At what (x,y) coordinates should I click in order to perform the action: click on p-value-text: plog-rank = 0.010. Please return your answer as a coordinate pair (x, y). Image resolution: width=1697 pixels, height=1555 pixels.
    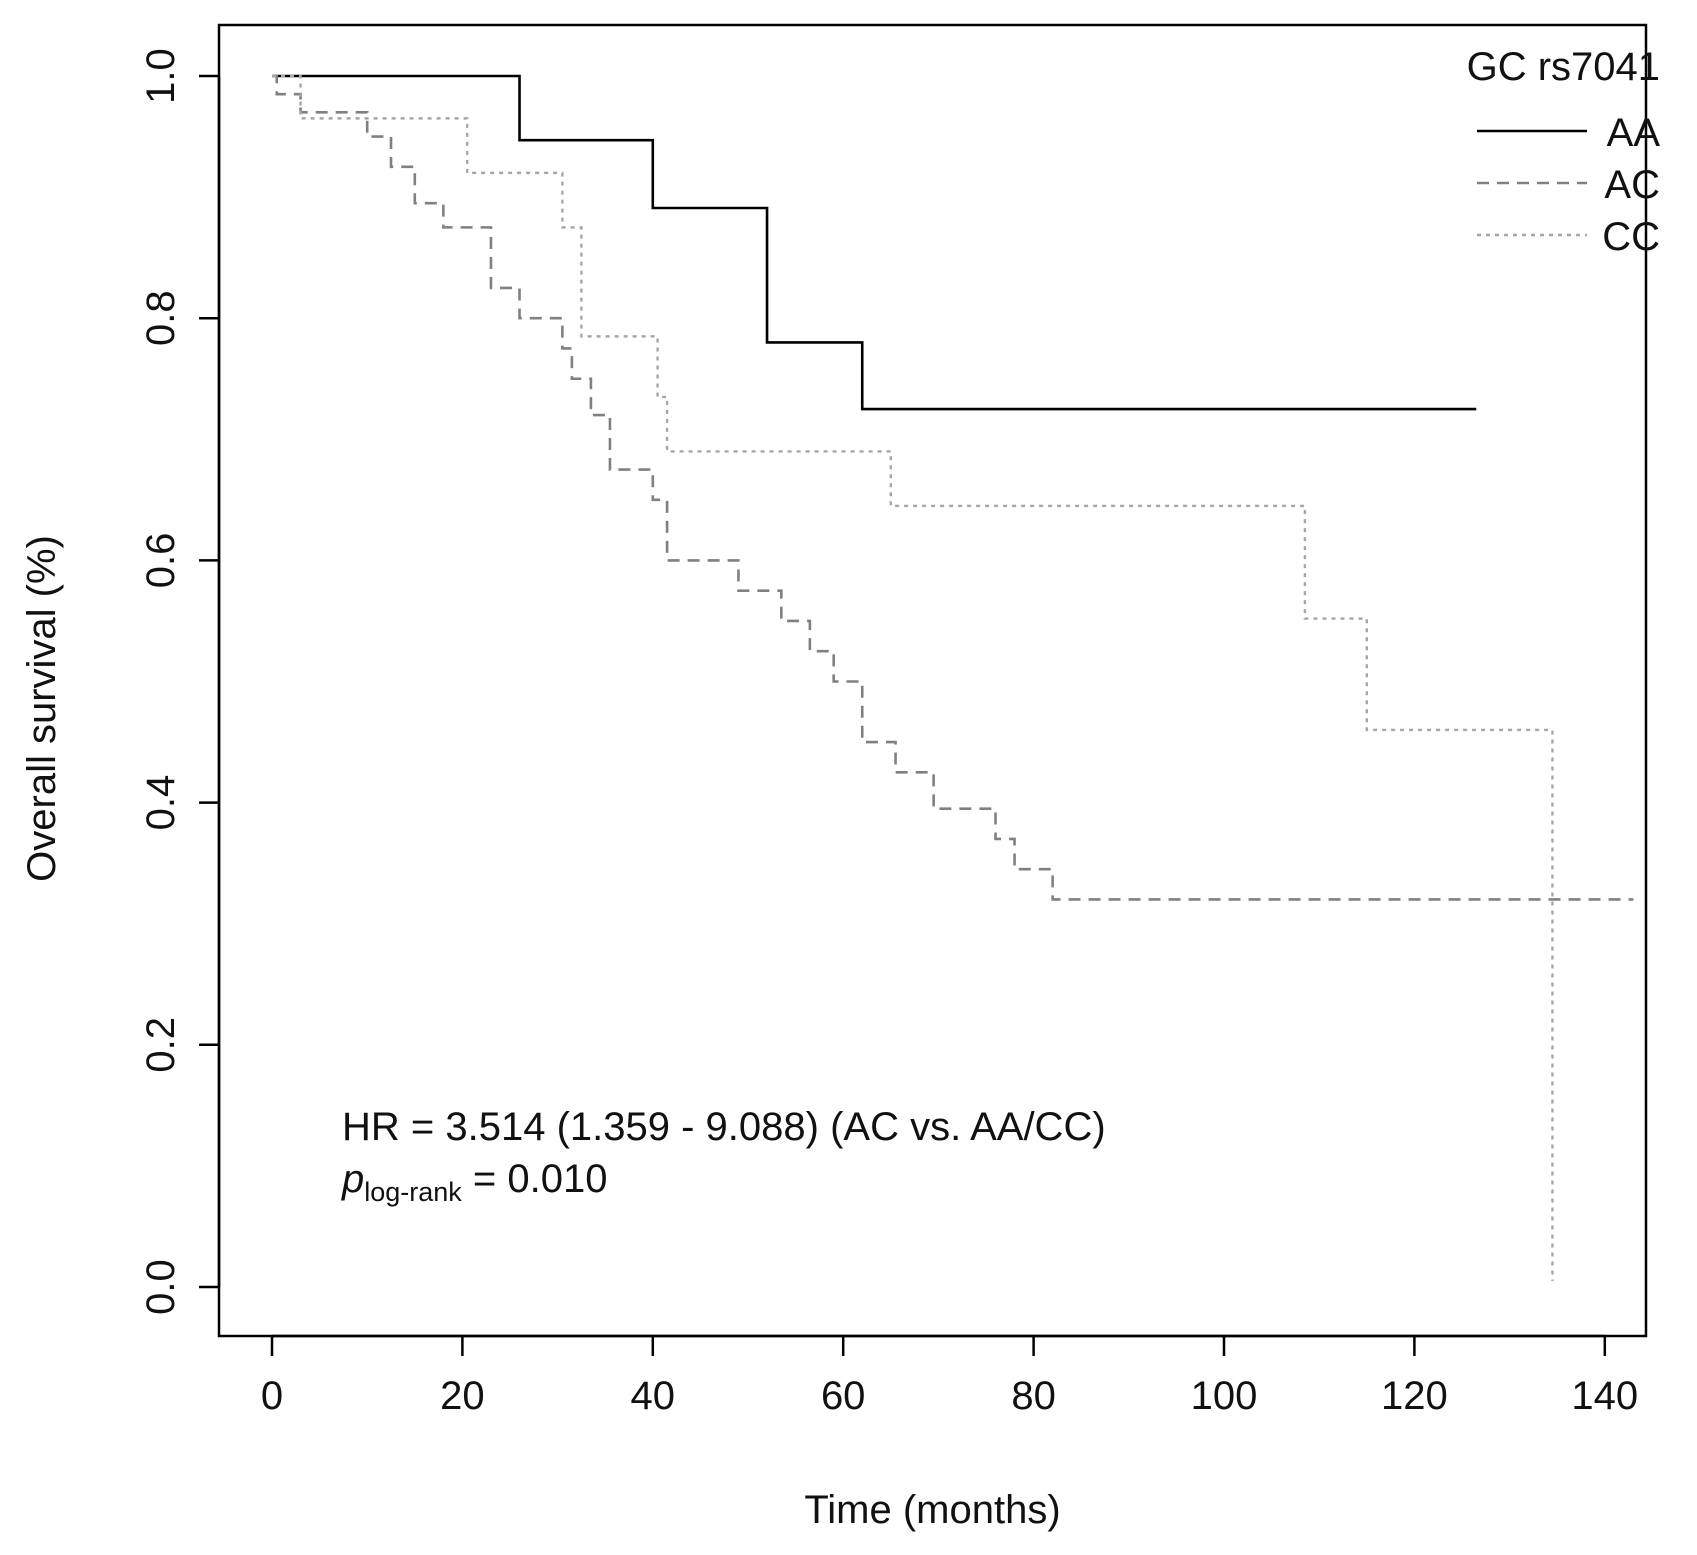
    Looking at the image, I should click on (474, 1182).